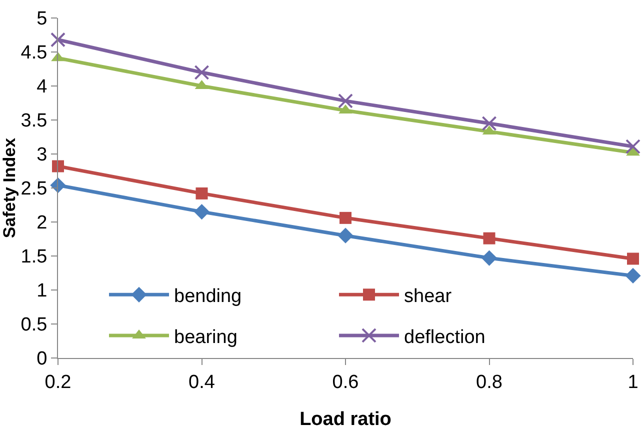 The width and height of the screenshot is (643, 434). Describe the element at coordinates (202, 382) in the screenshot. I see `x-tick-label: 0.4` at that location.